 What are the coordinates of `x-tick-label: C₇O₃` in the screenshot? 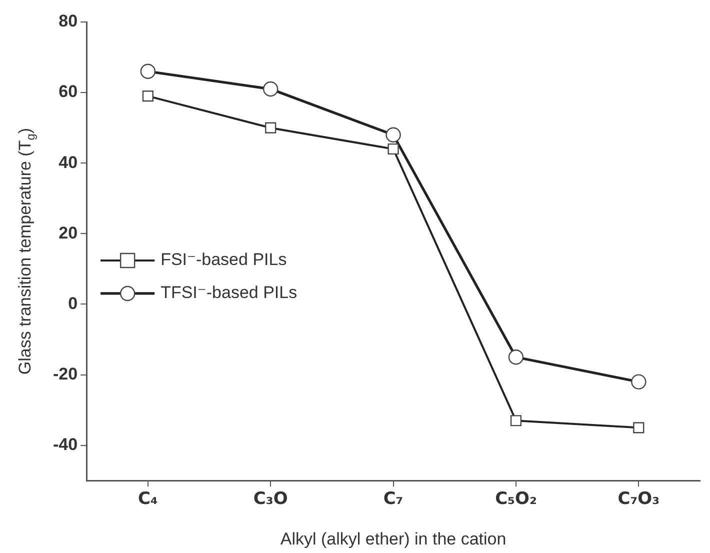 It's located at (639, 499).